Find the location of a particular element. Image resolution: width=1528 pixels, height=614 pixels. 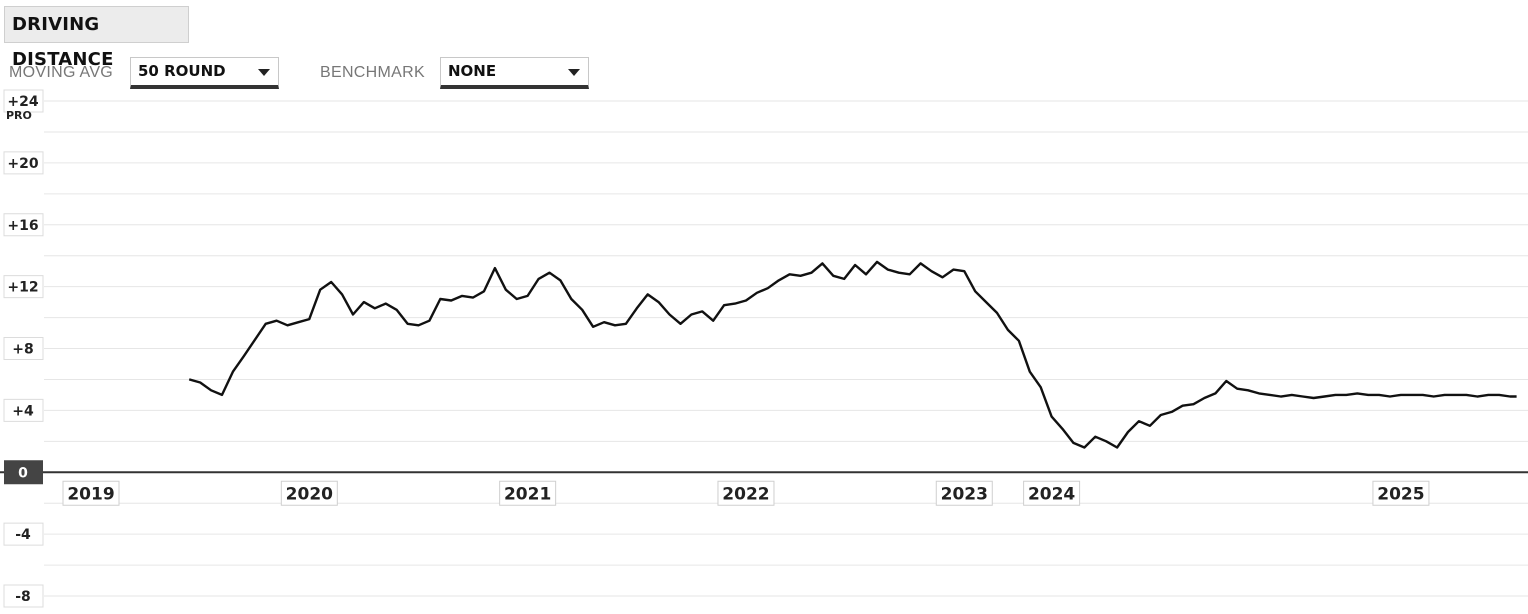

x-tick-label: 2019 is located at coordinates (90, 494).